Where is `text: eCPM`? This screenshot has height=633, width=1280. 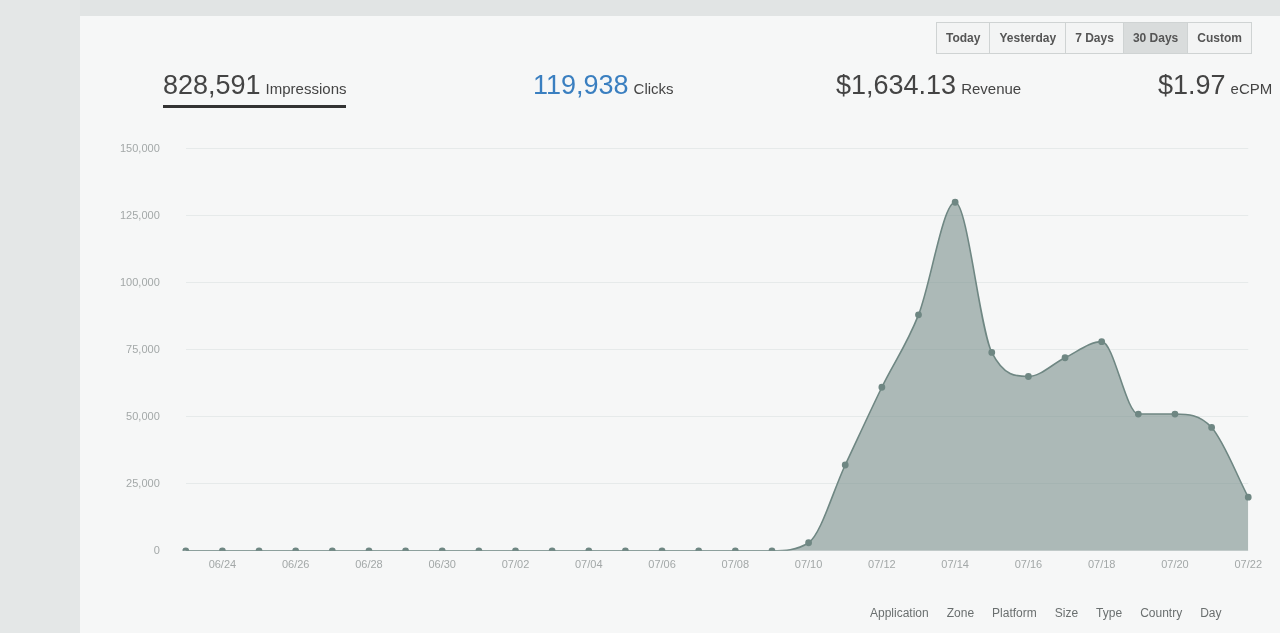
text: eCPM is located at coordinates (1251, 88).